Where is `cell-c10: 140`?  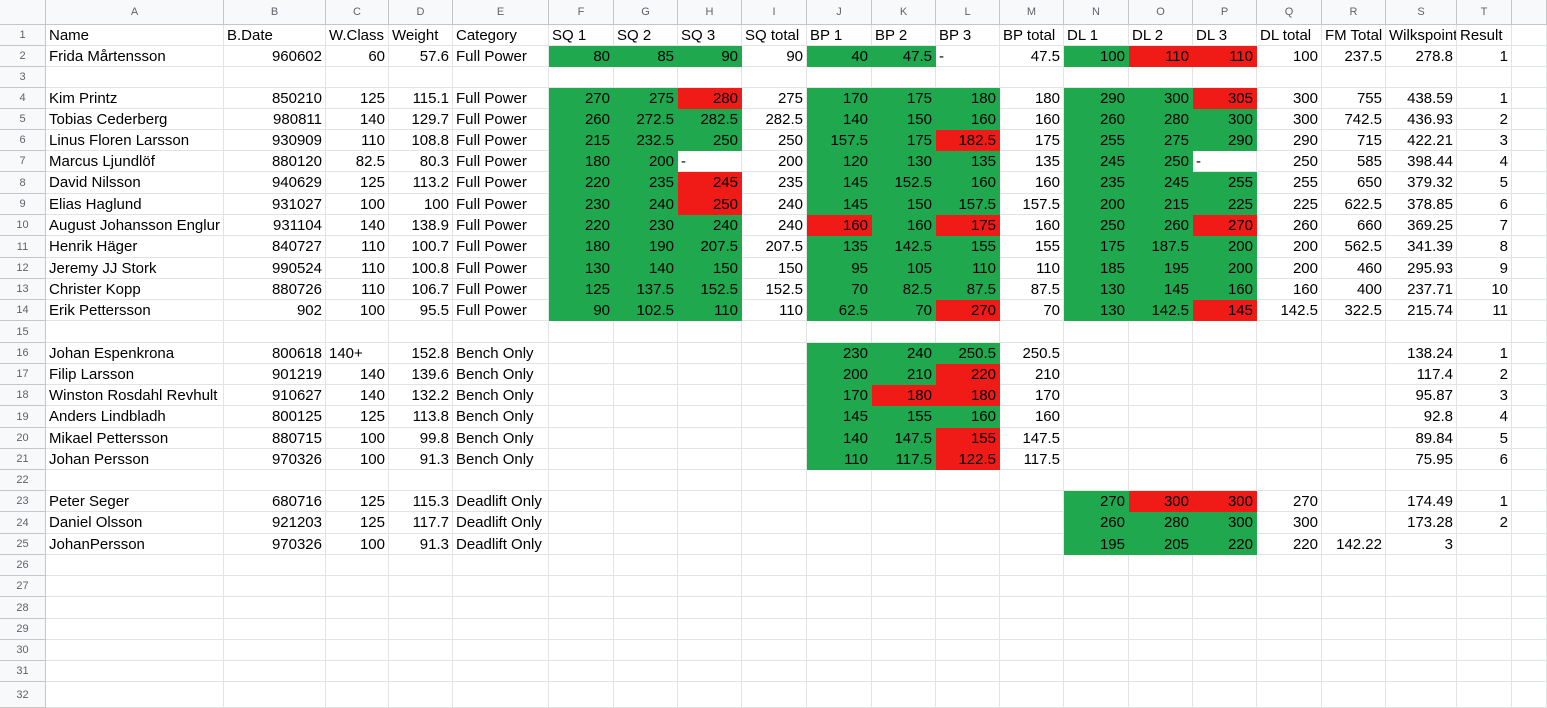 cell-c10: 140 is located at coordinates (357, 225).